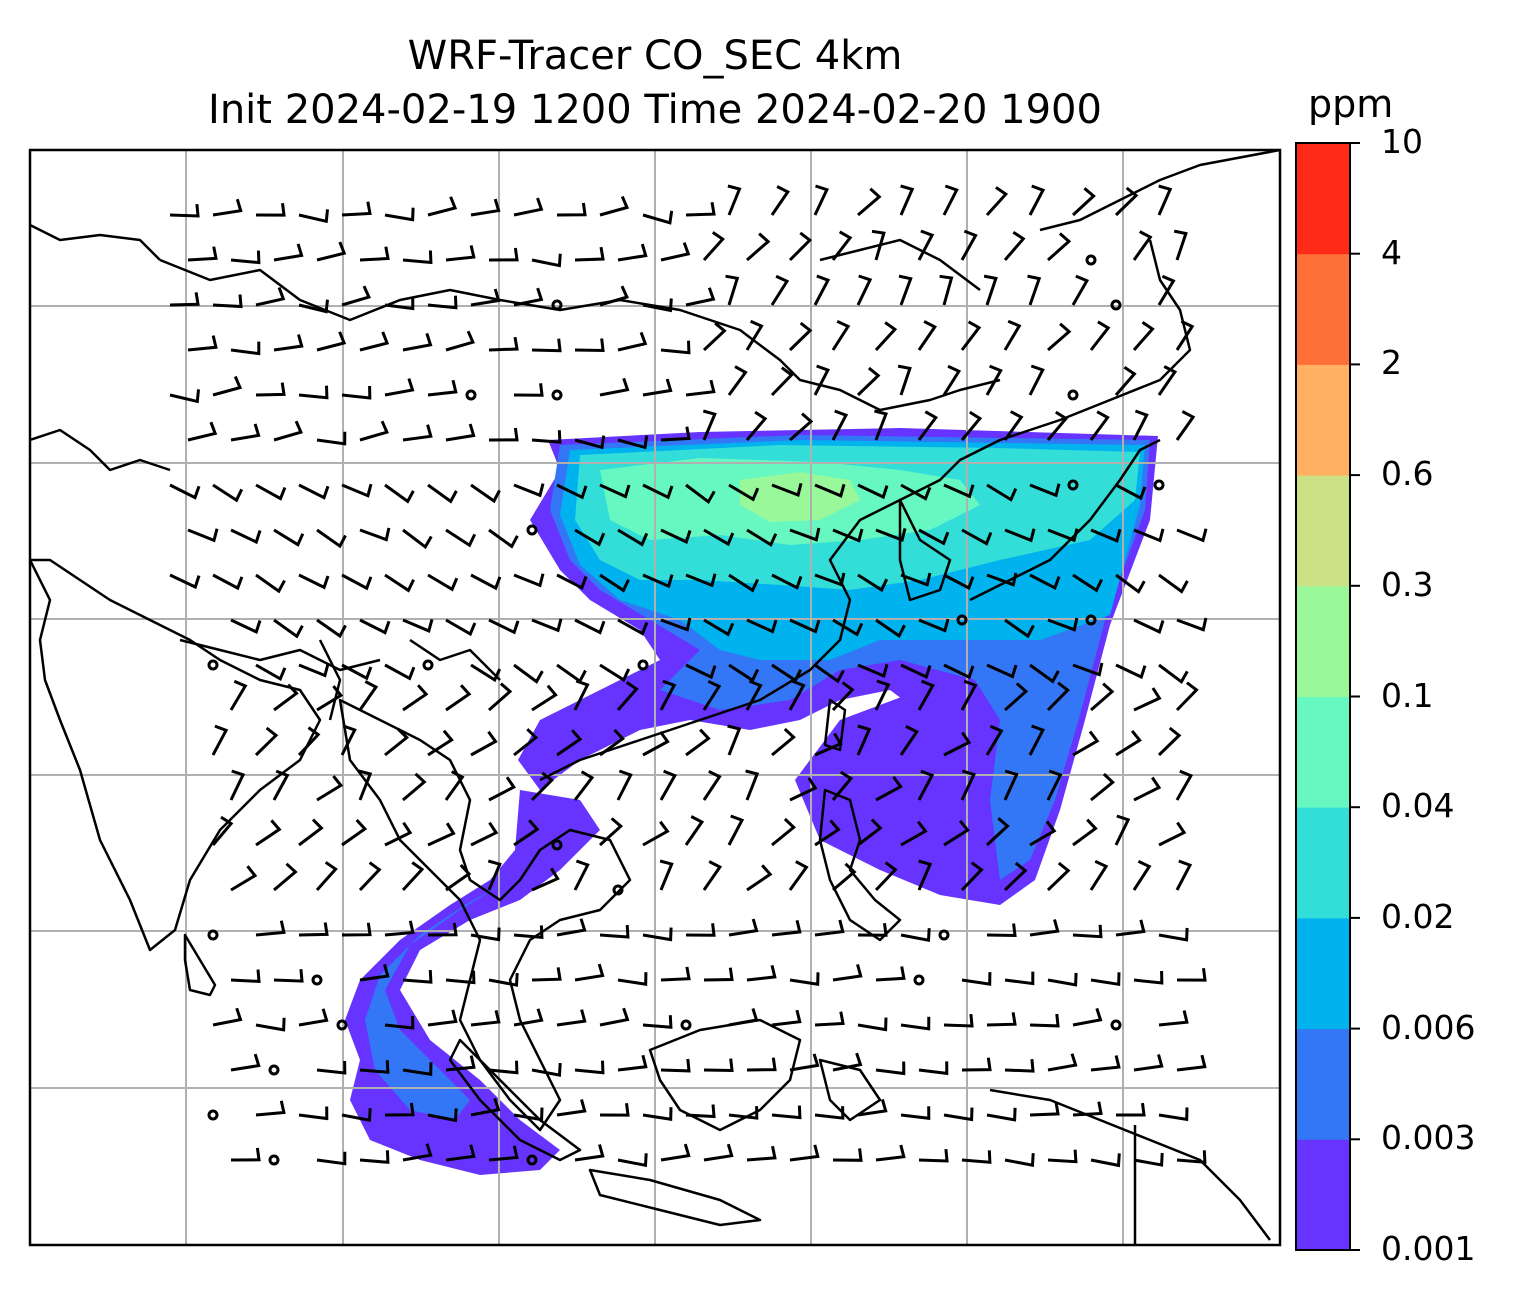 The image size is (1528, 1306). What do you see at coordinates (1428, 1138) in the screenshot?
I see `colorbar-tick-label: 0.003` at bounding box center [1428, 1138].